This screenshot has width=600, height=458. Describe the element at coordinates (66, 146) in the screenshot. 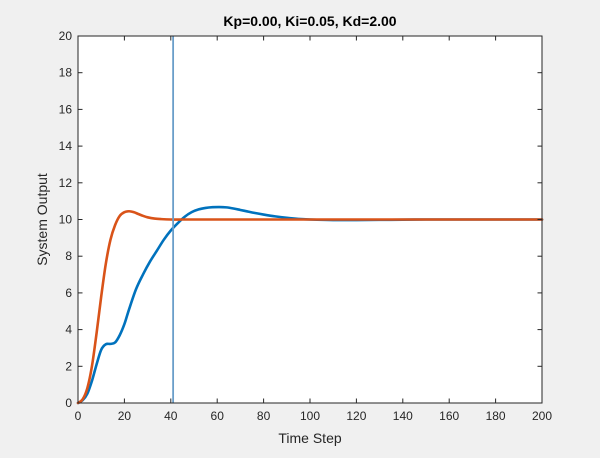

I see `y-tick-label-14: 14` at that location.